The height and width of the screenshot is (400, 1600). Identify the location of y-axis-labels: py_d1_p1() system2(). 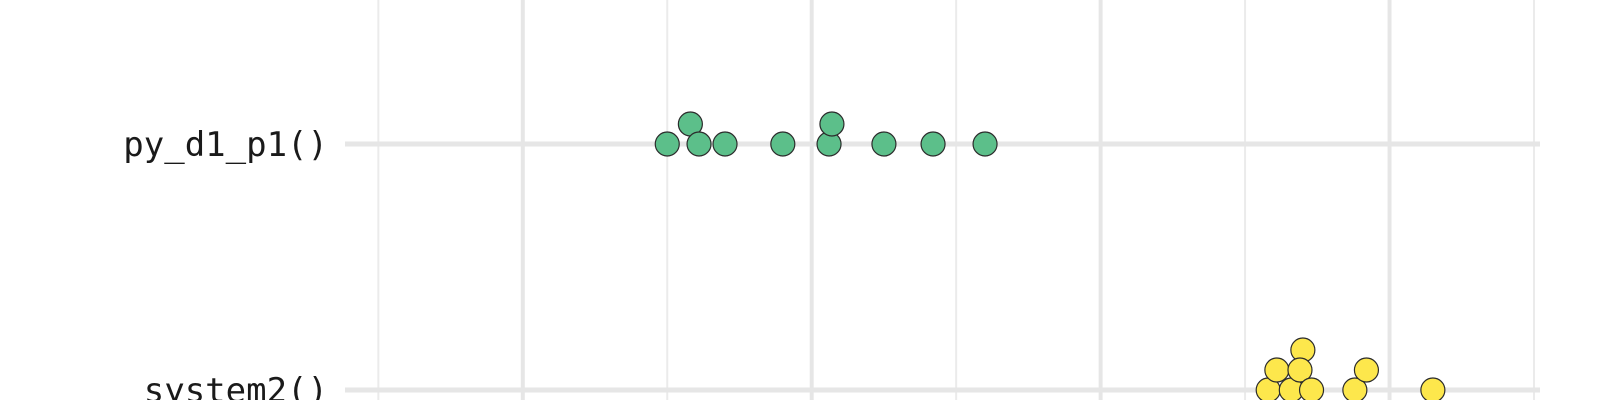
(225, 262).